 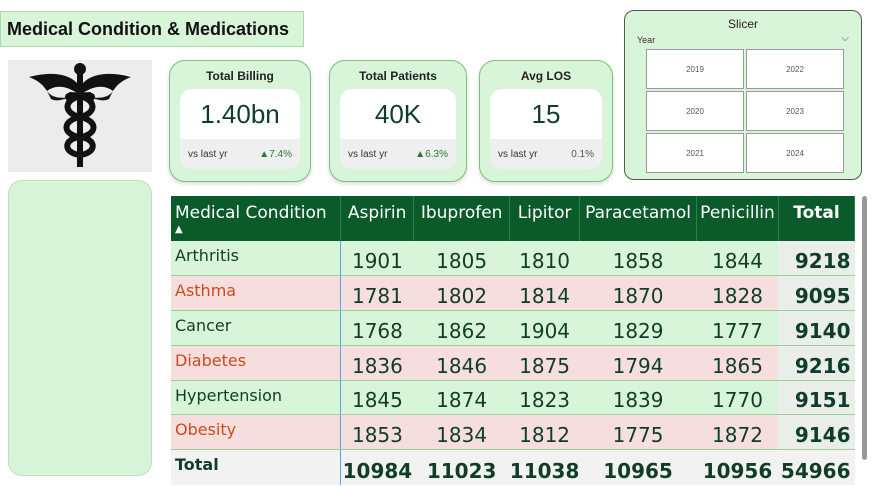 What do you see at coordinates (461, 293) in the screenshot?
I see `cell-value: 1802` at bounding box center [461, 293].